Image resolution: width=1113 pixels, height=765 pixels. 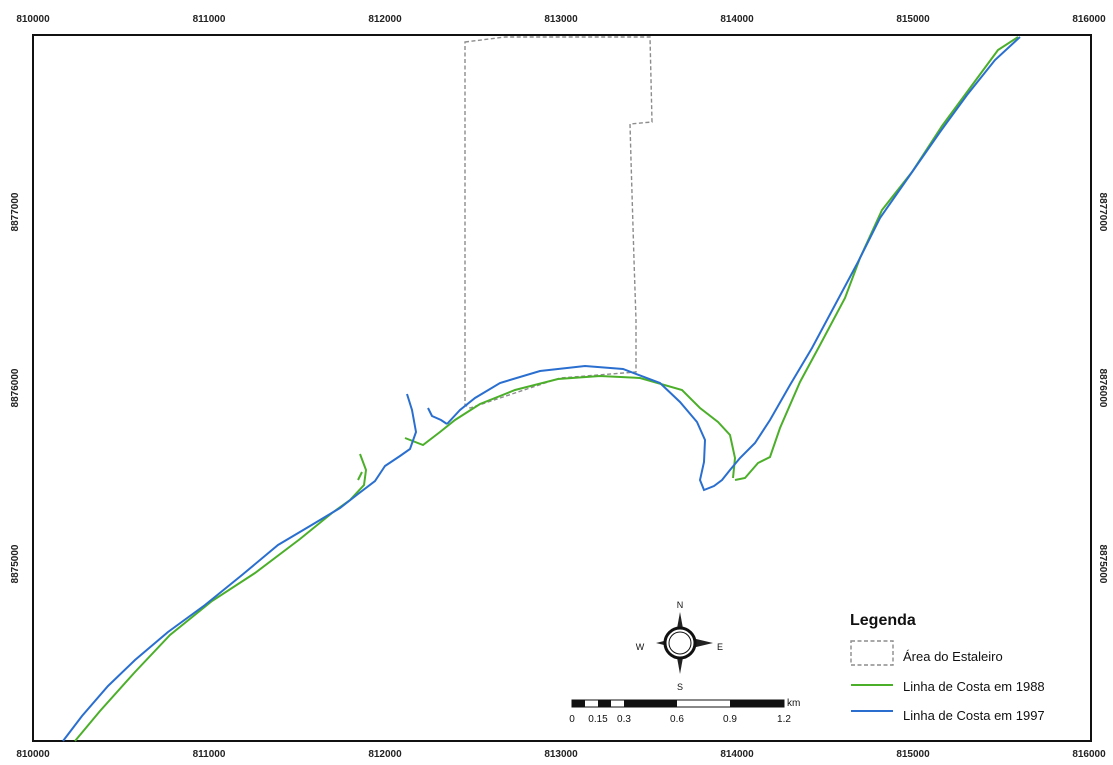 I want to click on y-tick-left-1: 8876000, so click(x=15, y=387).